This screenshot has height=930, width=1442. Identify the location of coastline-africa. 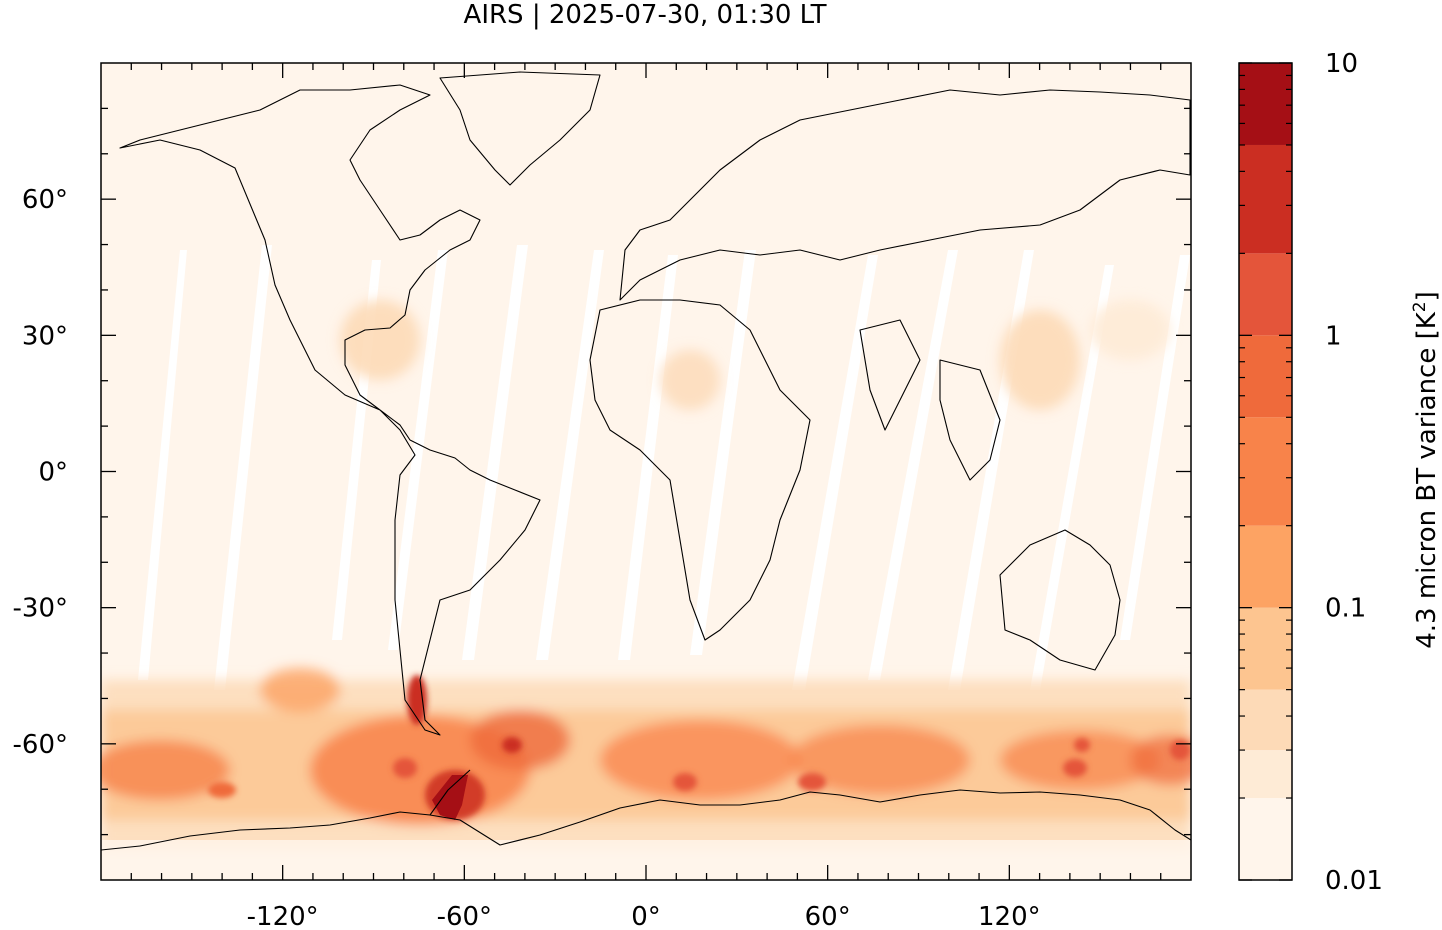
(700, 470).